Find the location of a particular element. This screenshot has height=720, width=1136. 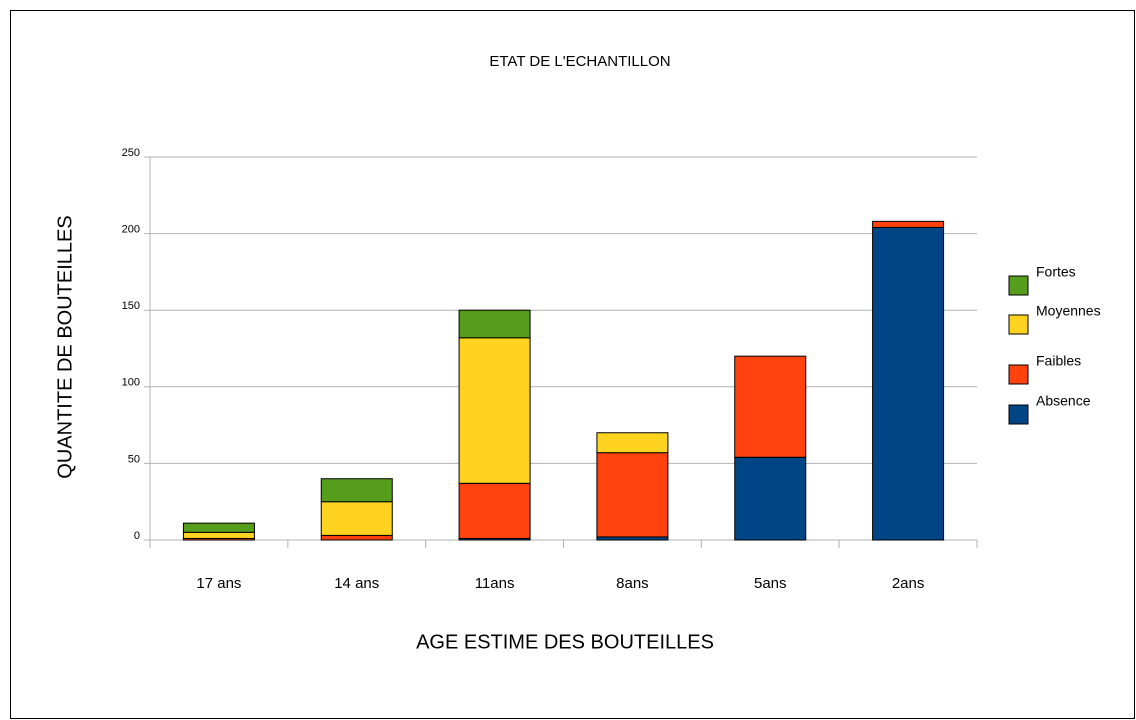

y-tick-label: 250 is located at coordinates (131, 153).